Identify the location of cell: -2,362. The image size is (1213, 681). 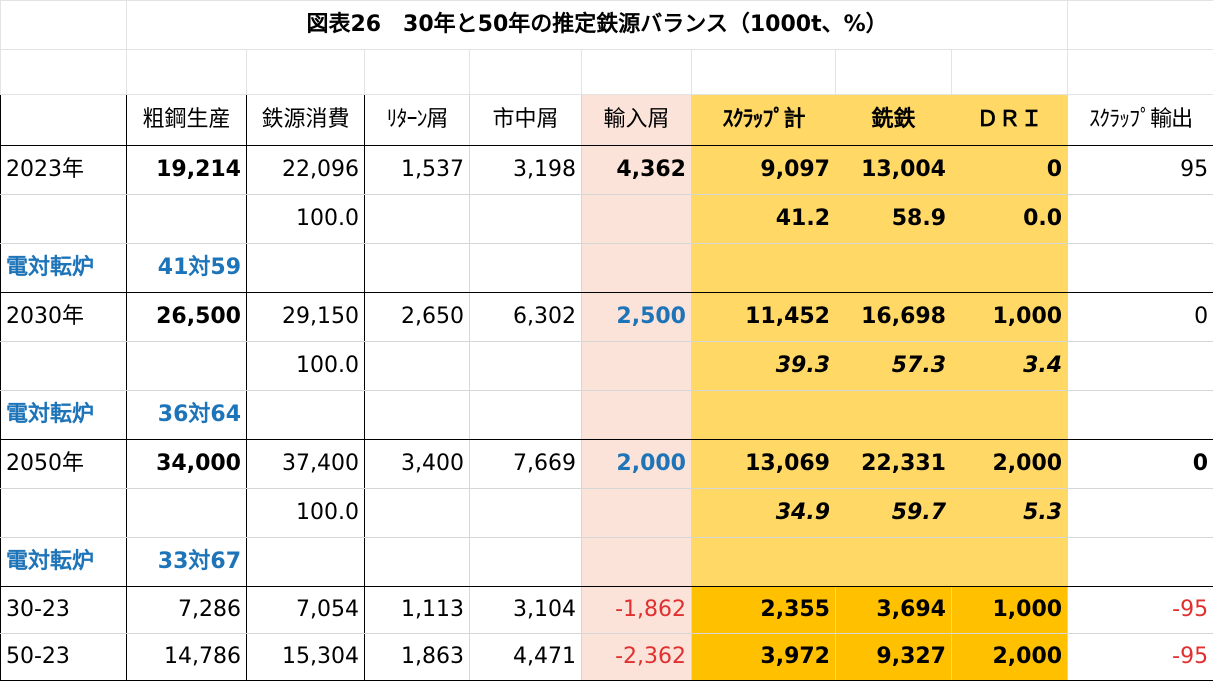
(637, 657).